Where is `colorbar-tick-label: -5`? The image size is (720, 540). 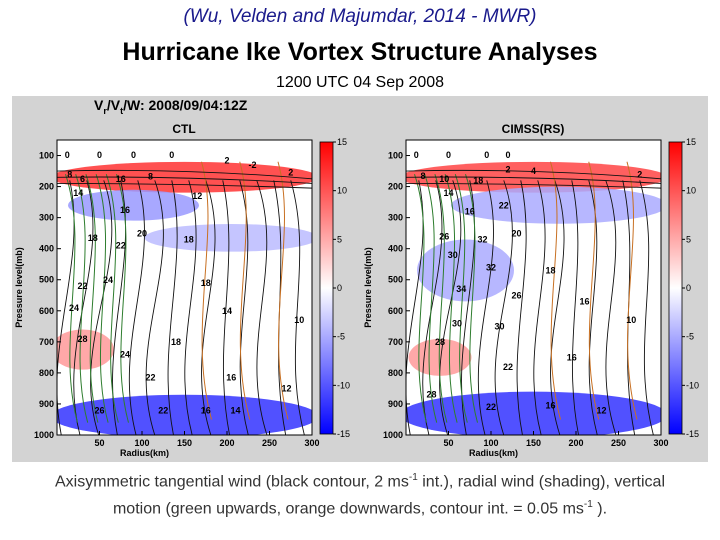
colorbar-tick-label: -5 is located at coordinates (341, 337).